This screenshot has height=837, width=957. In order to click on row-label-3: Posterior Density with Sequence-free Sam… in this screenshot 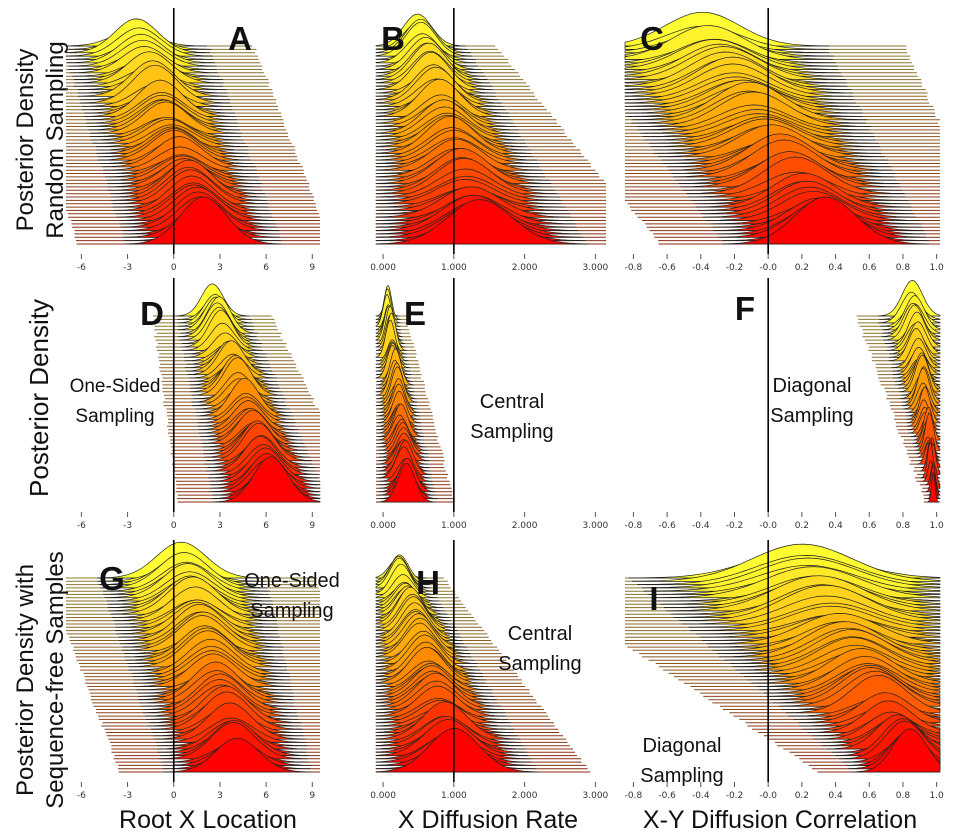, I will do `click(40, 679)`.